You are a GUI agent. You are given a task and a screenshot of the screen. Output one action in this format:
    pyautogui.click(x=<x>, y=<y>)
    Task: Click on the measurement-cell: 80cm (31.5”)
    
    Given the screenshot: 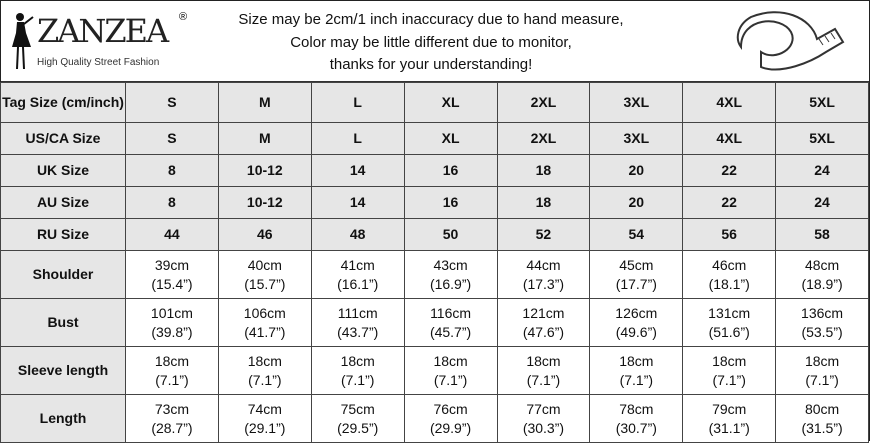 What is the action you would take?
    pyautogui.click(x=822, y=418)
    